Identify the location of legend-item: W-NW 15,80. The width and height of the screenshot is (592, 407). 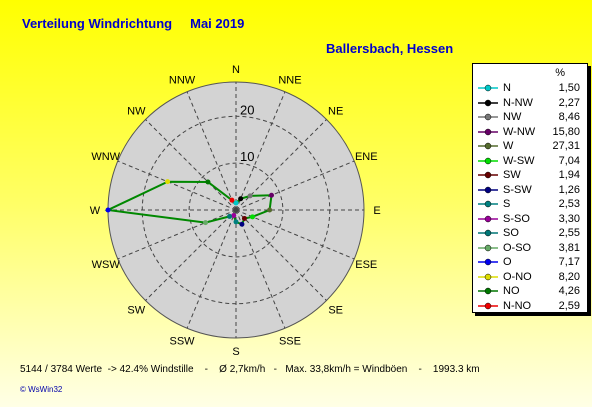
(530, 133).